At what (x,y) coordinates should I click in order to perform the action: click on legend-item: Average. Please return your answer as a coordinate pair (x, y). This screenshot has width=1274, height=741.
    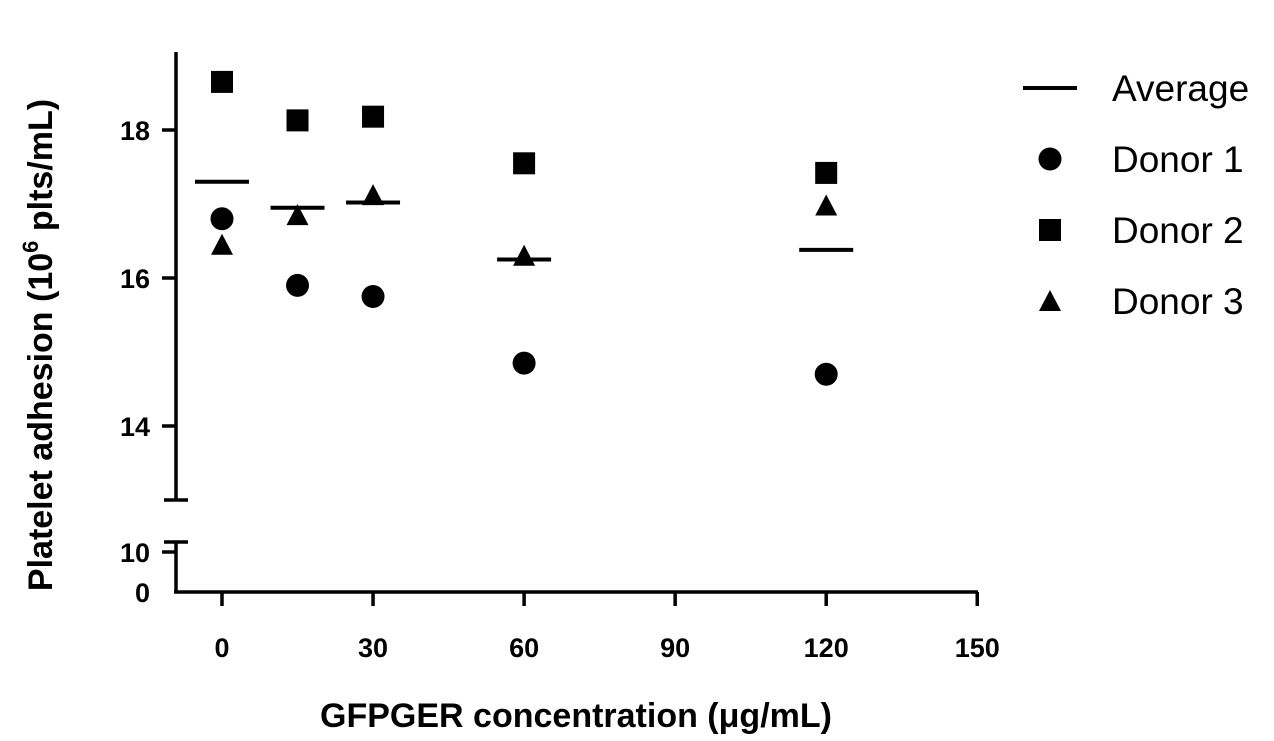
    Looking at the image, I should click on (1136, 88).